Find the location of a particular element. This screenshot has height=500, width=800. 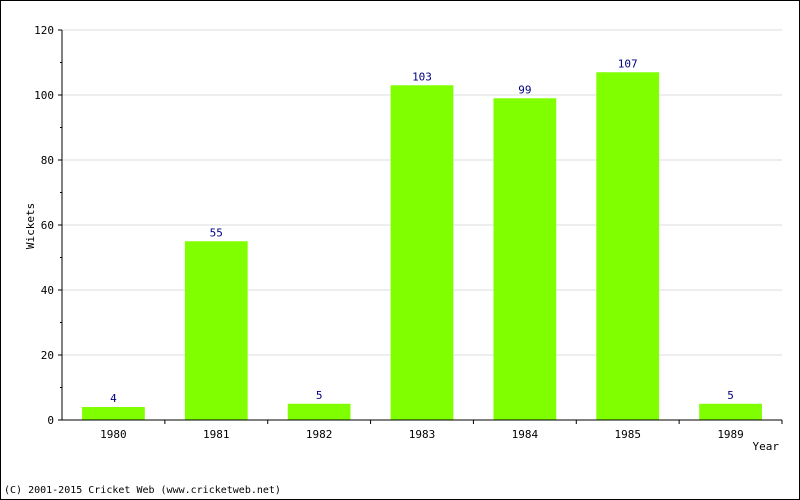

bar-1985 is located at coordinates (628, 246).